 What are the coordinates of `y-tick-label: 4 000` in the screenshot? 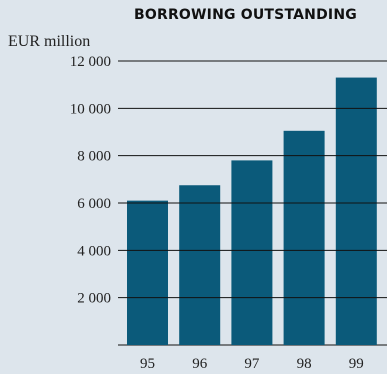 It's located at (94, 251).